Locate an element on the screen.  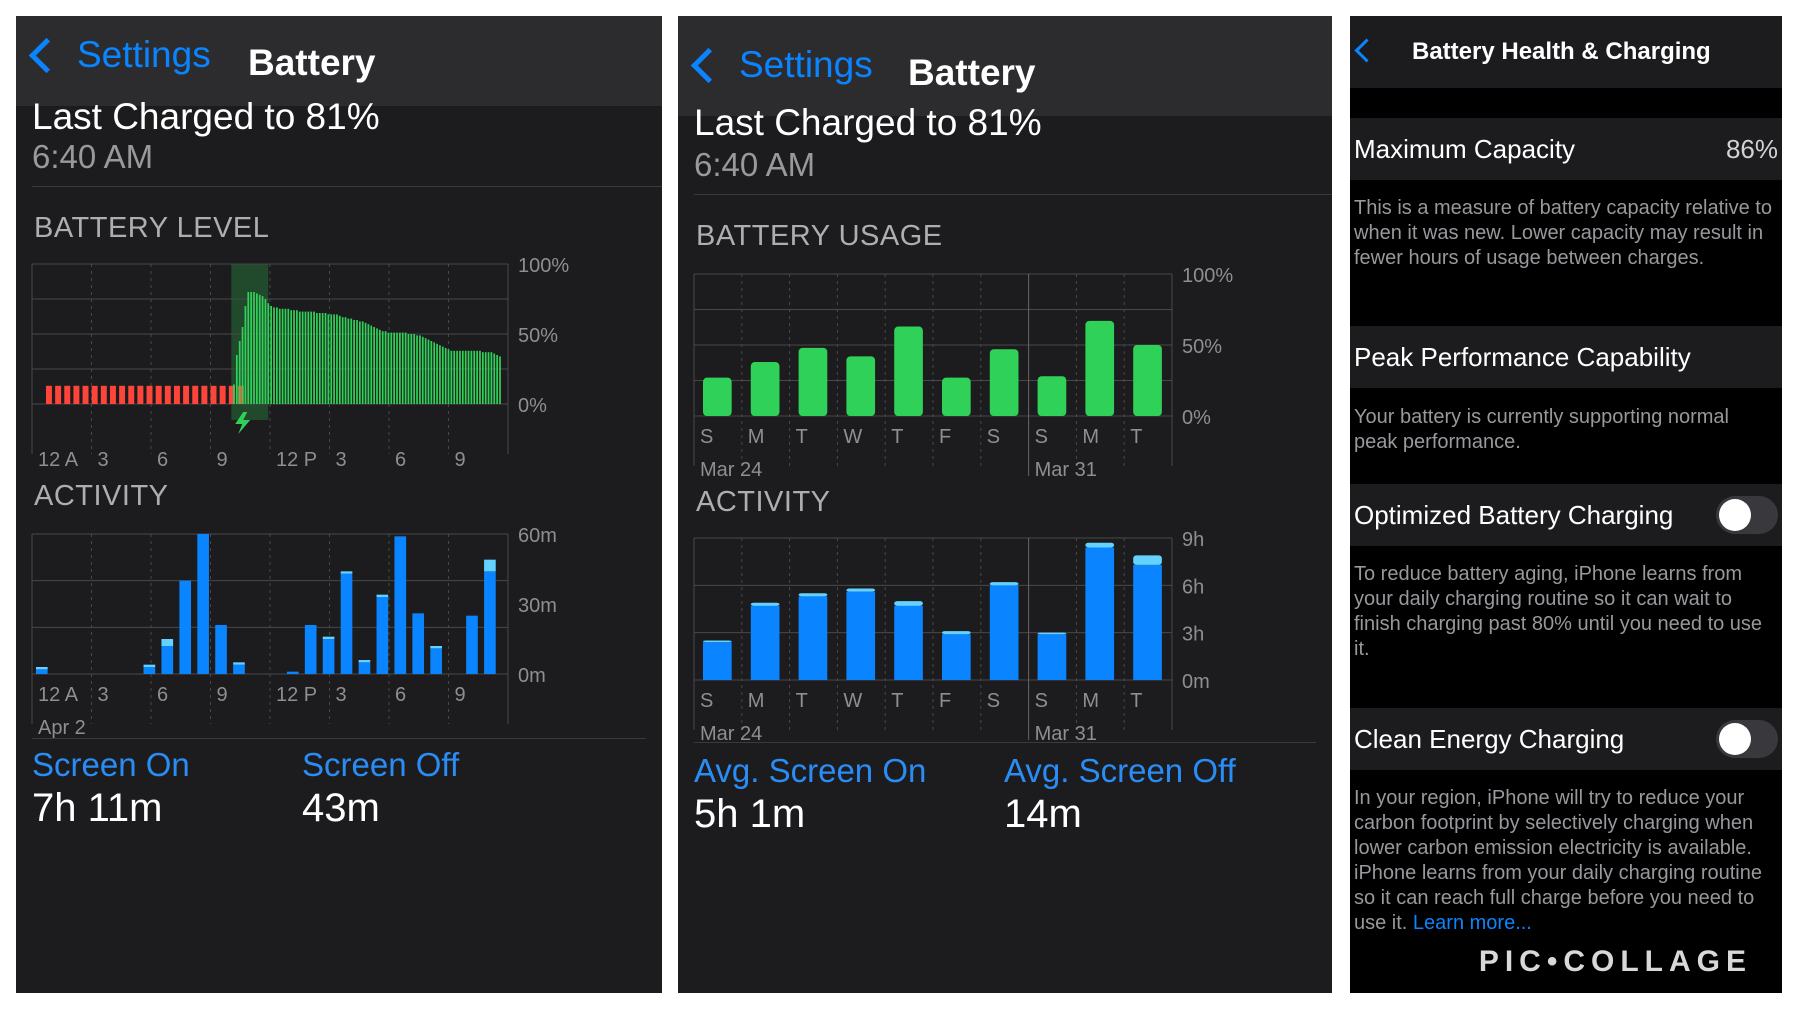
peak-performance-row: Peak Performance Capability is located at coordinates (1566, 357).